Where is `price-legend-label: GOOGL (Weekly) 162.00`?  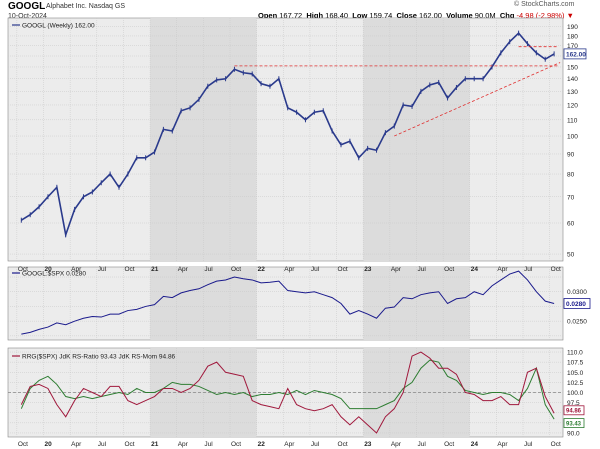
price-legend-label: GOOGL (Weekly) 162.00 is located at coordinates (58, 26).